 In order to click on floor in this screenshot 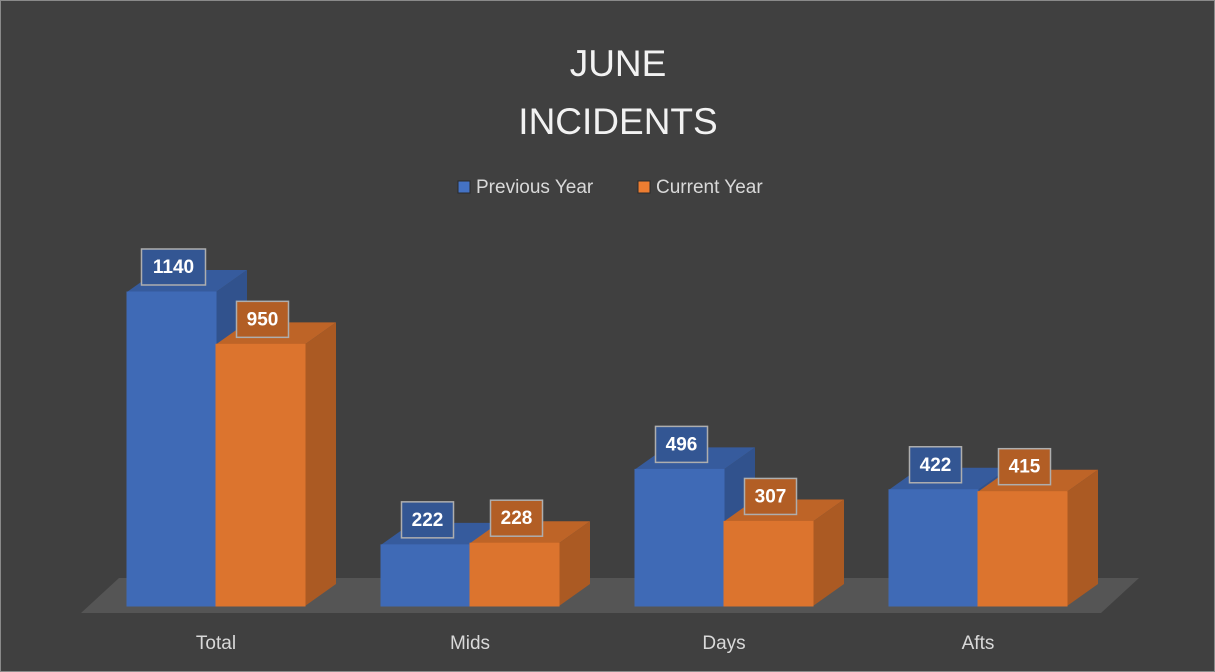, I will do `click(610, 595)`.